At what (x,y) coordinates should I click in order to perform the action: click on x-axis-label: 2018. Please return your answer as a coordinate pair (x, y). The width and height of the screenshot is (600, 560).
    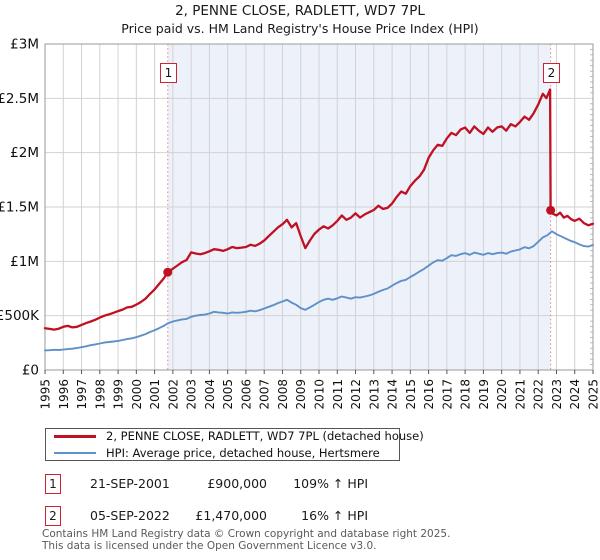
    Looking at the image, I should click on (466, 394).